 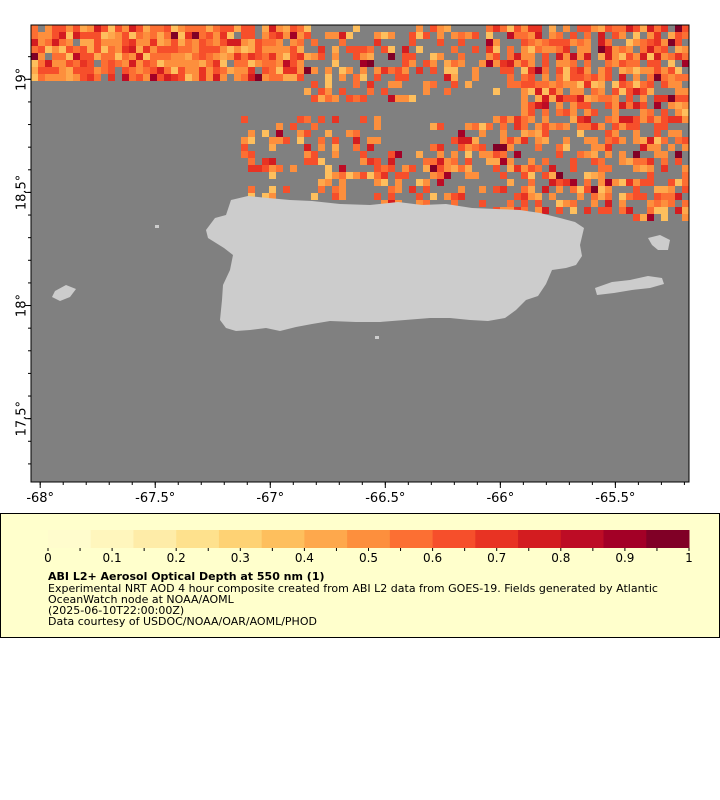 What do you see at coordinates (368, 557) in the screenshot?
I see `scale-tick-label: 0.5` at bounding box center [368, 557].